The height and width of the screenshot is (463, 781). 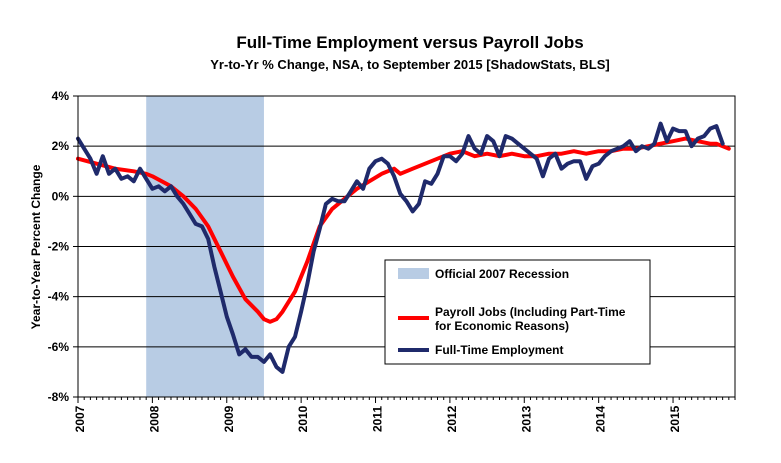 What do you see at coordinates (452, 418) in the screenshot?
I see `x-tick-label: 2012` at bounding box center [452, 418].